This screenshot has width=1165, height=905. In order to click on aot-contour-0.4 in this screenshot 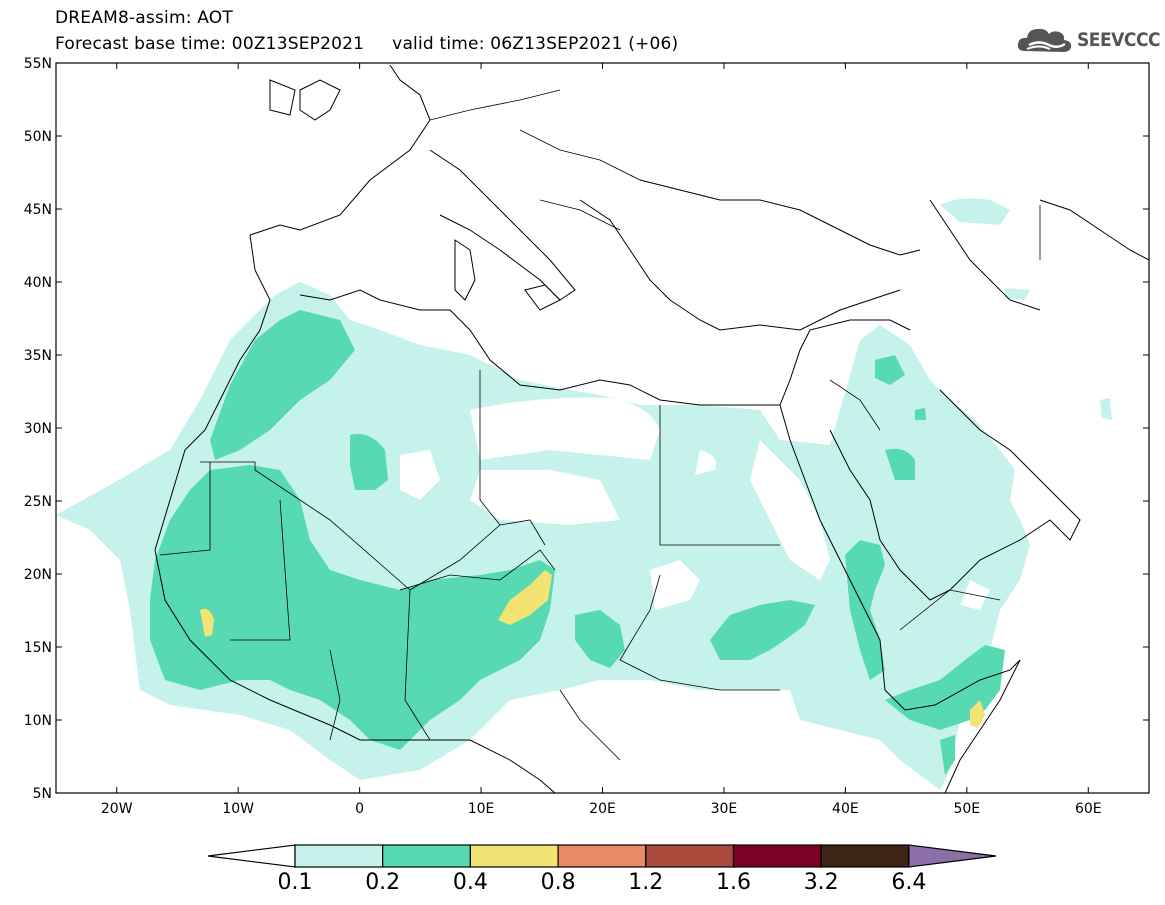, I will do `click(592, 649)`.